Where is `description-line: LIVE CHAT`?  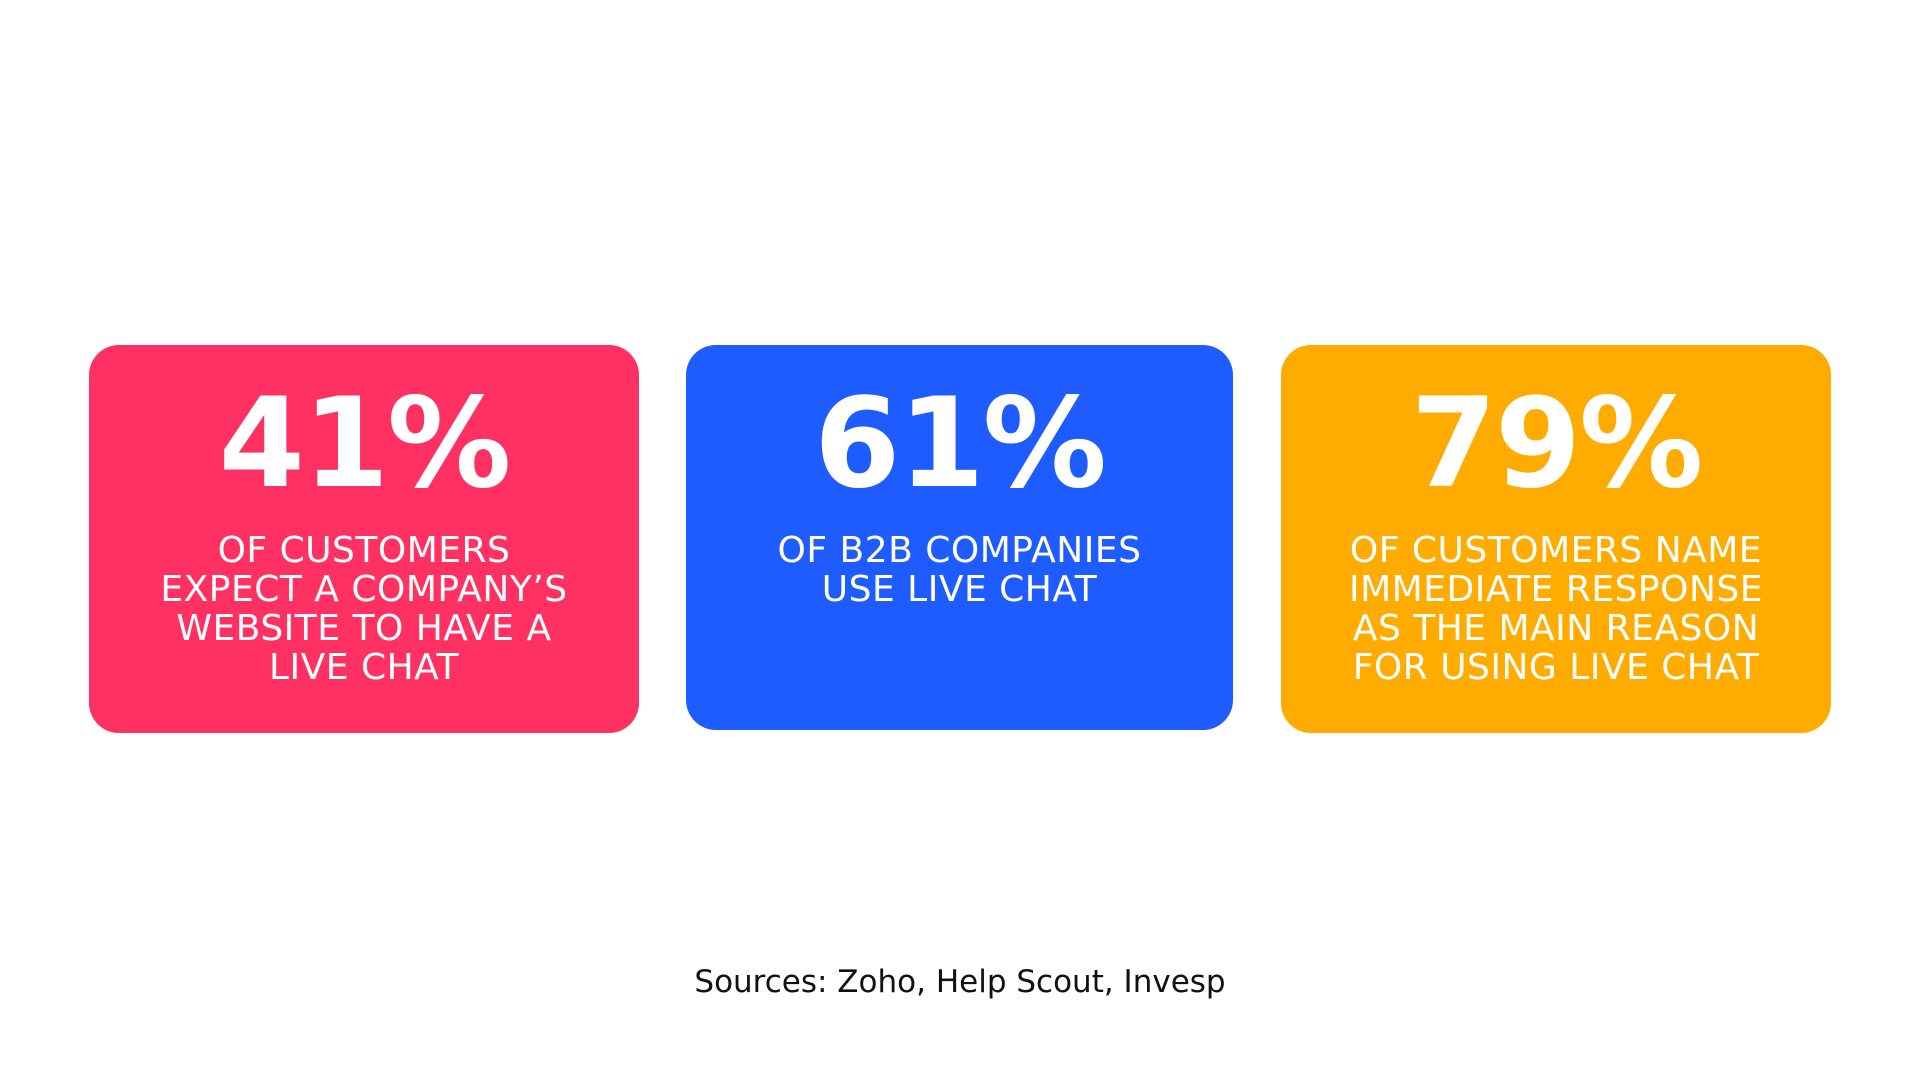 description-line: LIVE CHAT is located at coordinates (364, 667).